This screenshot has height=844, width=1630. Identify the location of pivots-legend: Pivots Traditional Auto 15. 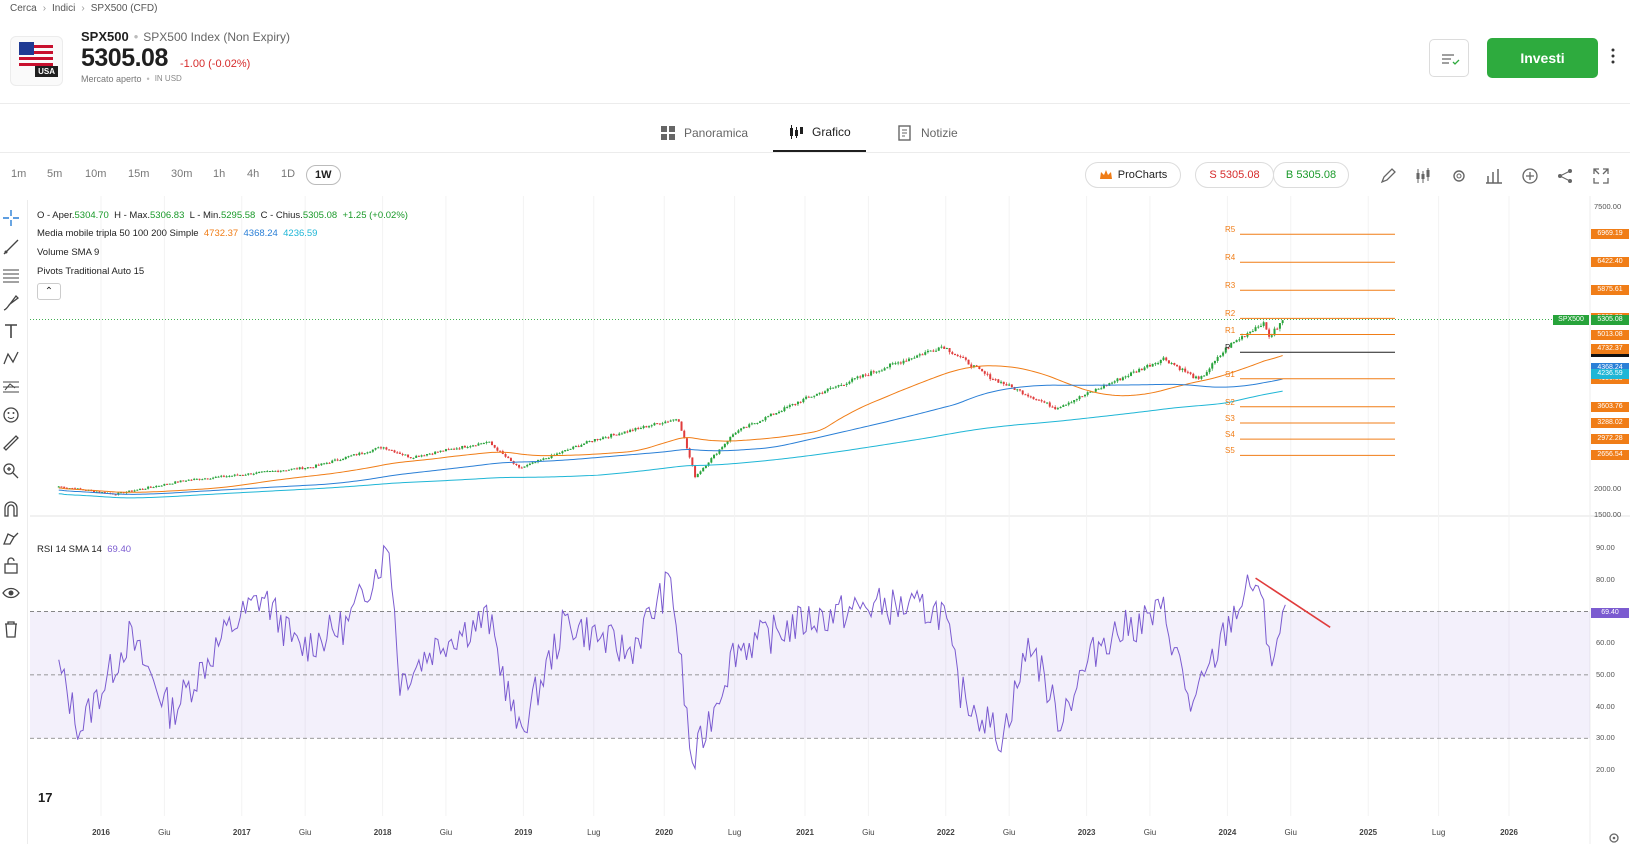
(91, 271).